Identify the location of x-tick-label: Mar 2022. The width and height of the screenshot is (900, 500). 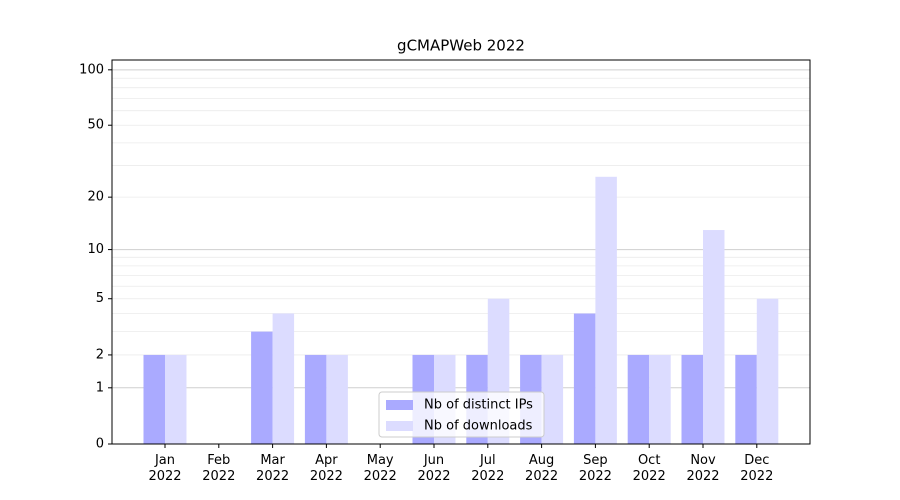
(273, 468).